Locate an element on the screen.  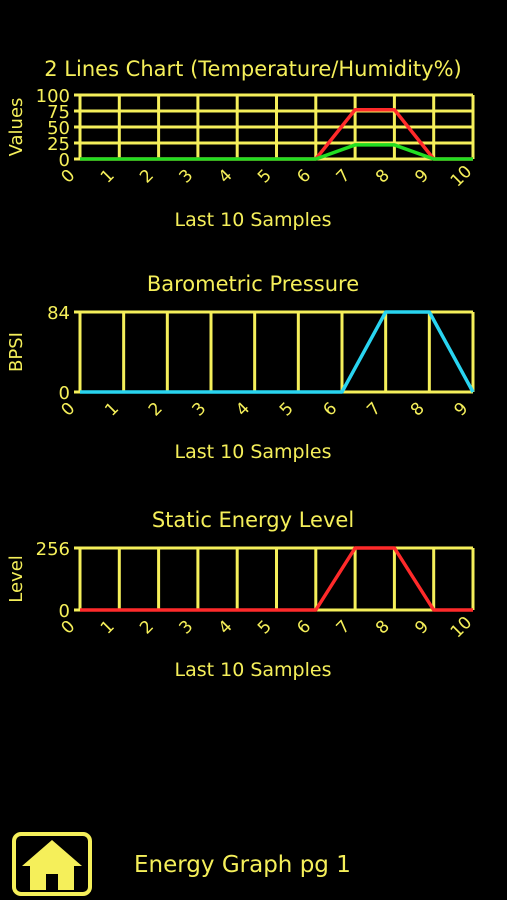
y-tick-label: 25 is located at coordinates (58, 144).